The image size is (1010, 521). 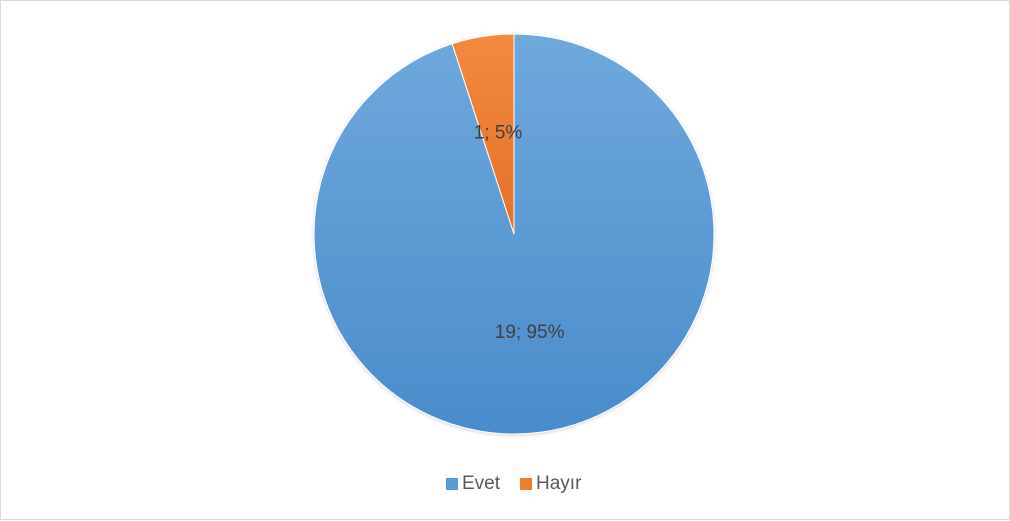 I want to click on data-label-evet: 19; 95%, so click(x=530, y=332).